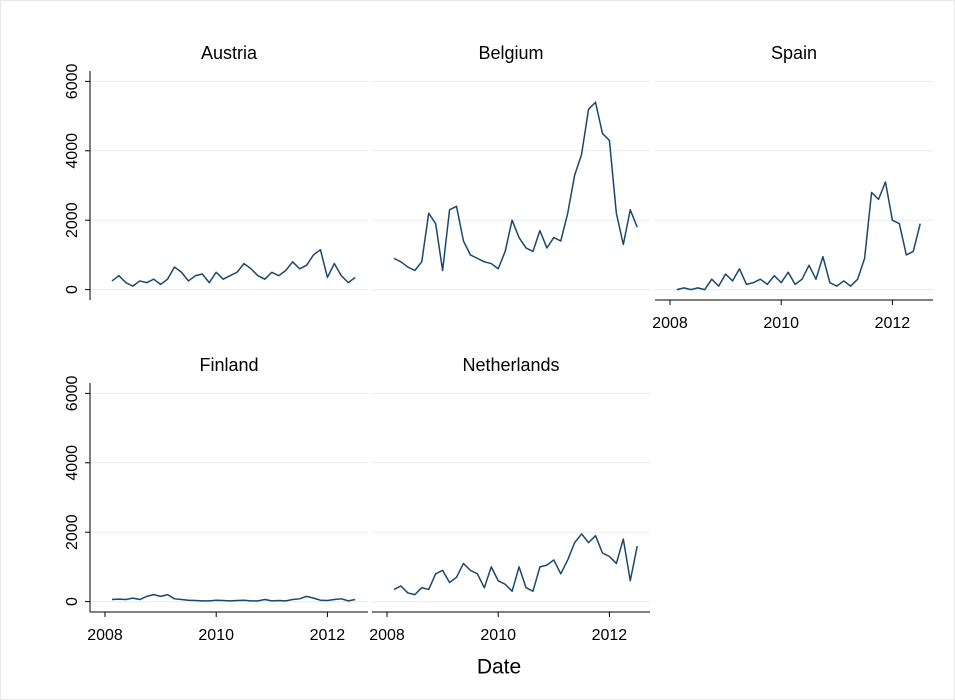 This screenshot has height=700, width=955. What do you see at coordinates (499, 667) in the screenshot?
I see `x-axis-label: Date` at bounding box center [499, 667].